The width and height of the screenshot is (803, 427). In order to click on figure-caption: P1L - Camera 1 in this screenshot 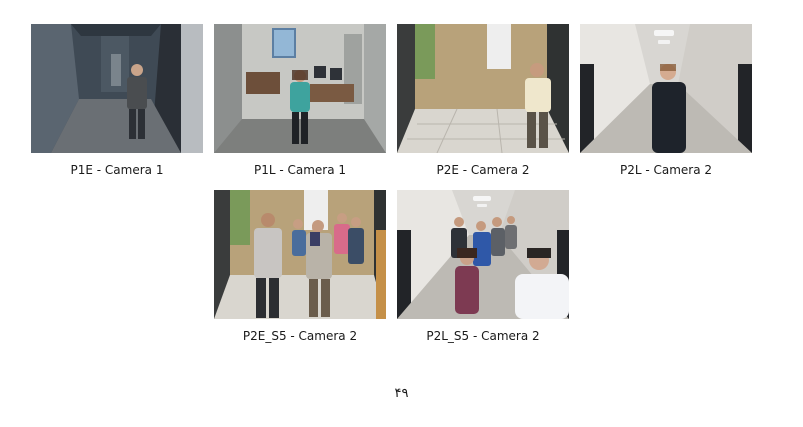, I will do `click(300, 170)`.